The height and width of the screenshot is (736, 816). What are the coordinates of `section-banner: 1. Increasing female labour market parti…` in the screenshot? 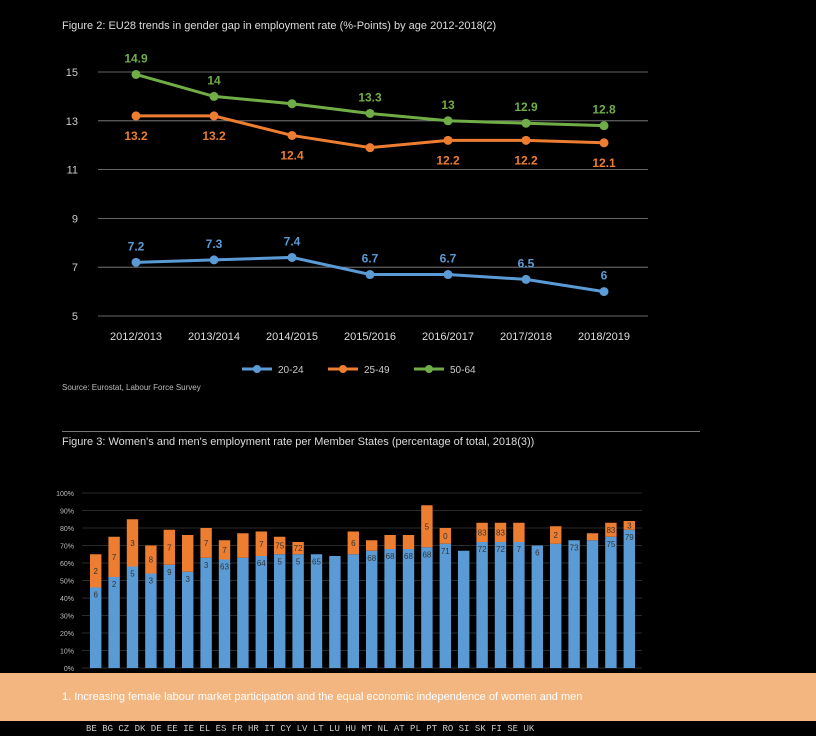 It's located at (408, 697).